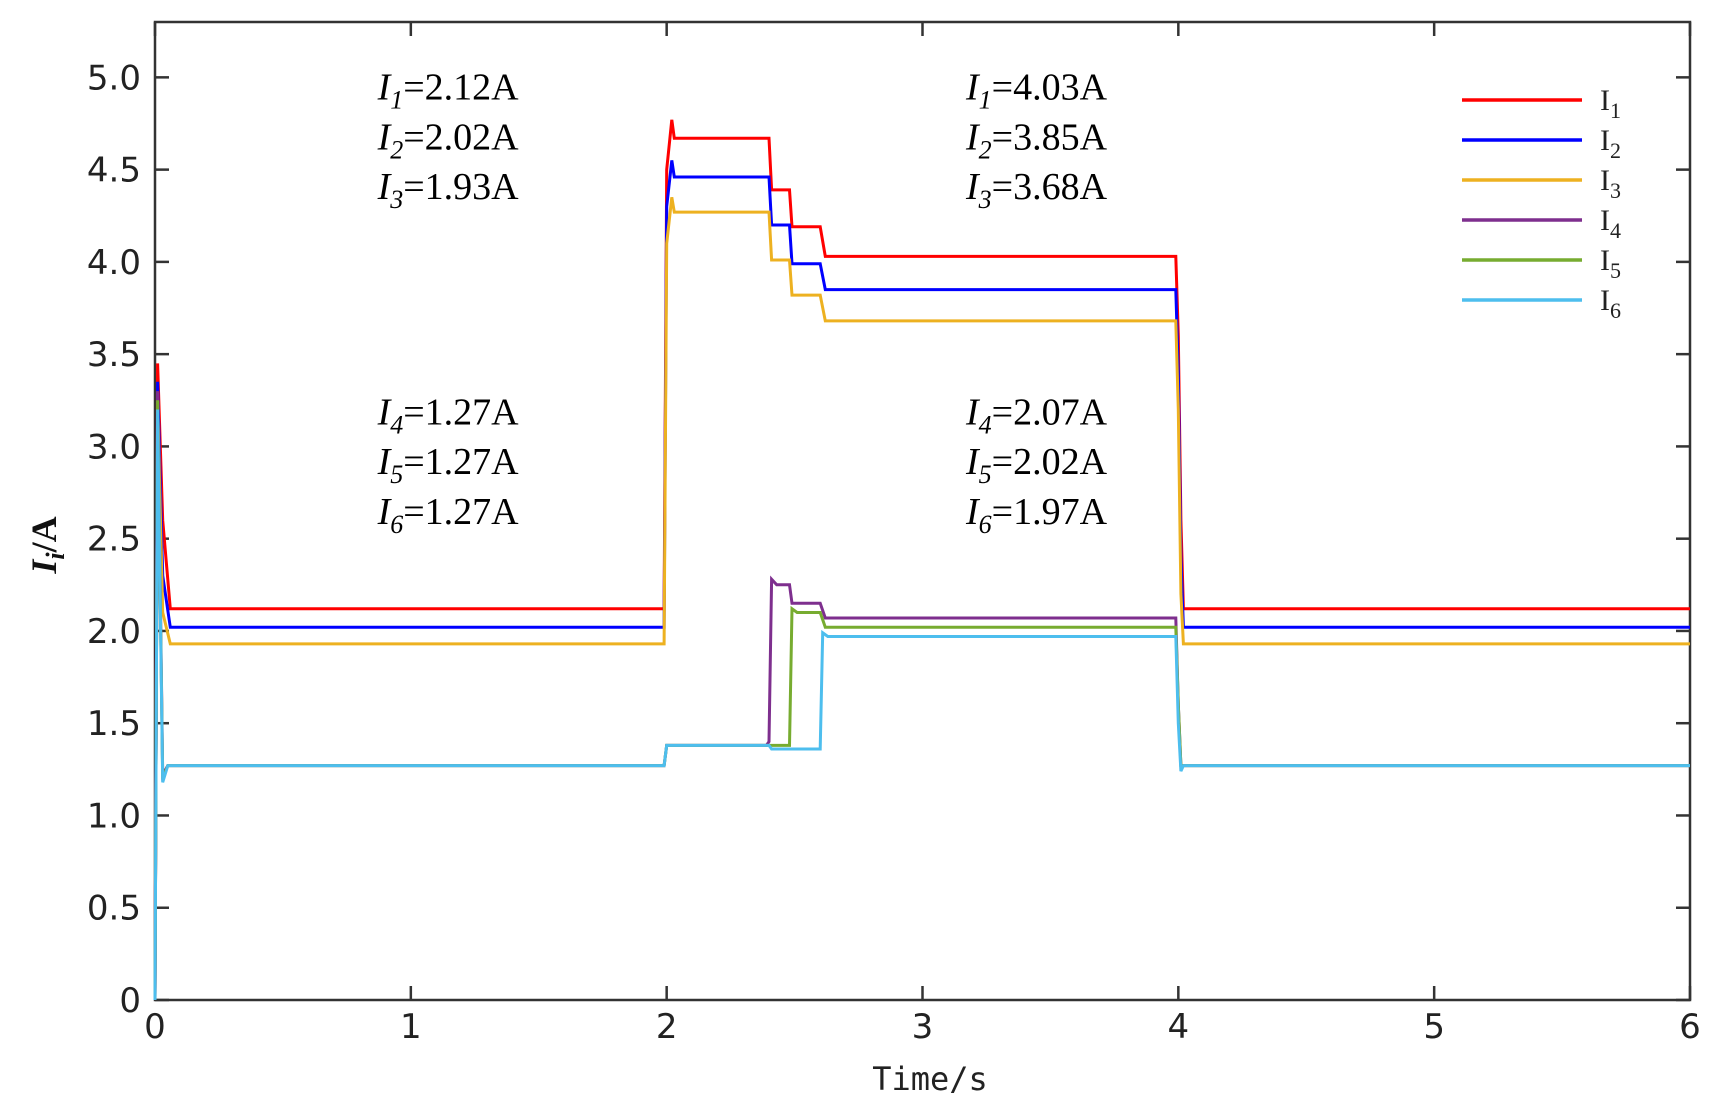 The image size is (1723, 1101). Describe the element at coordinates (1610, 103) in the screenshot. I see `legend-label: I1` at that location.